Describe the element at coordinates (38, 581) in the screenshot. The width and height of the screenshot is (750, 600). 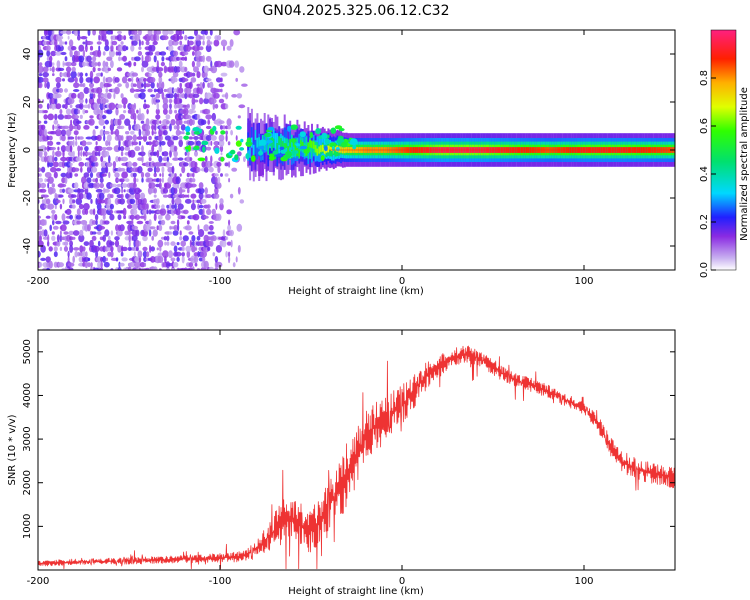
I see `snr-x-tick-label: -200` at that location.